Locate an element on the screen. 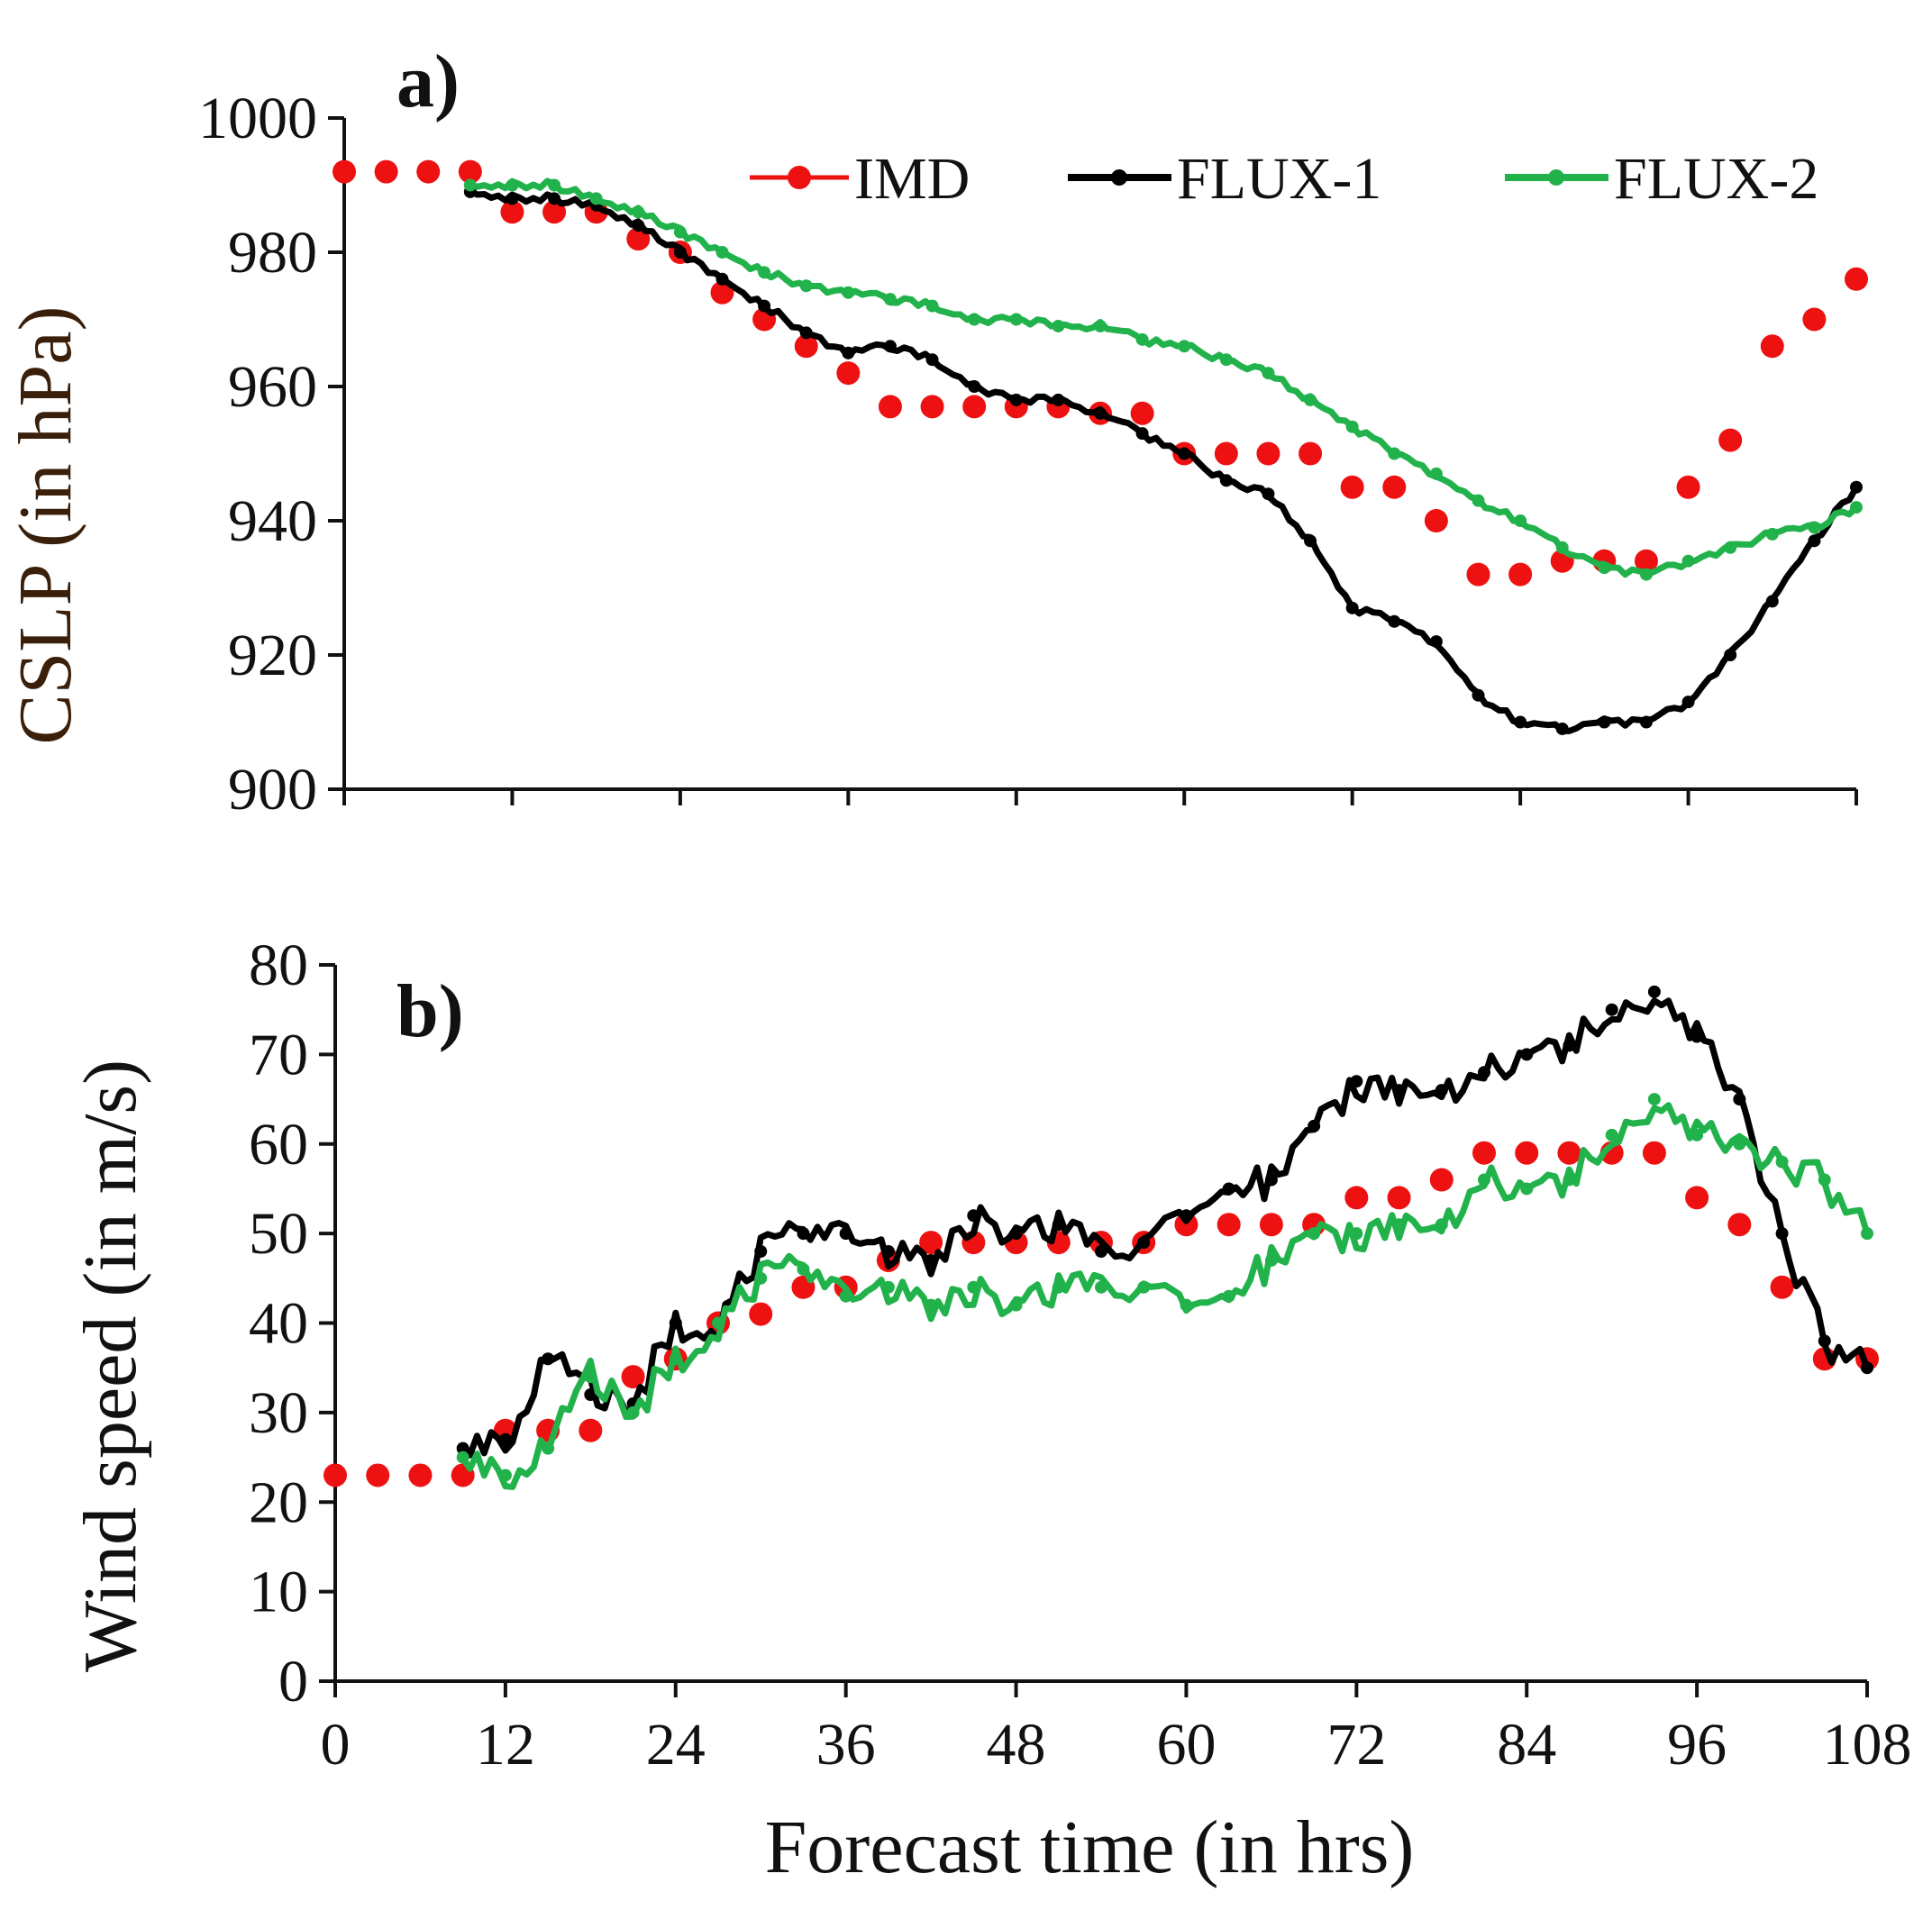 This screenshot has height=1910, width=1932. panel-b-y-tick-label: 50 is located at coordinates (278, 1234).